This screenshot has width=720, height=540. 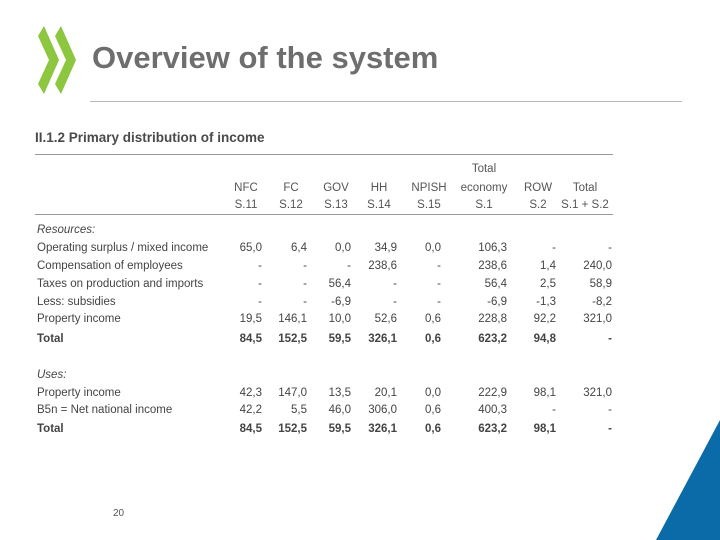 I want to click on table-cell: 1,4, so click(x=548, y=266).